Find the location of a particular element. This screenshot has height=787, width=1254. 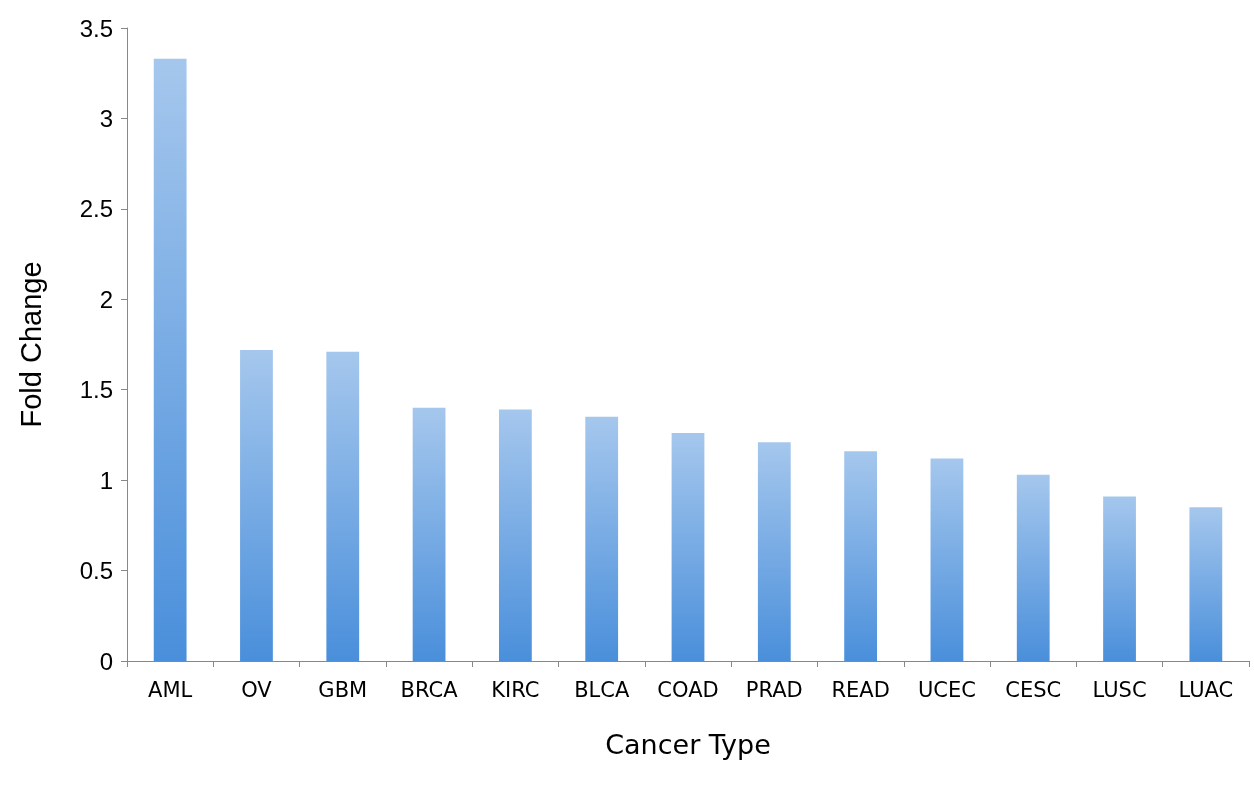

x-tick-label: BLCA is located at coordinates (602, 689).